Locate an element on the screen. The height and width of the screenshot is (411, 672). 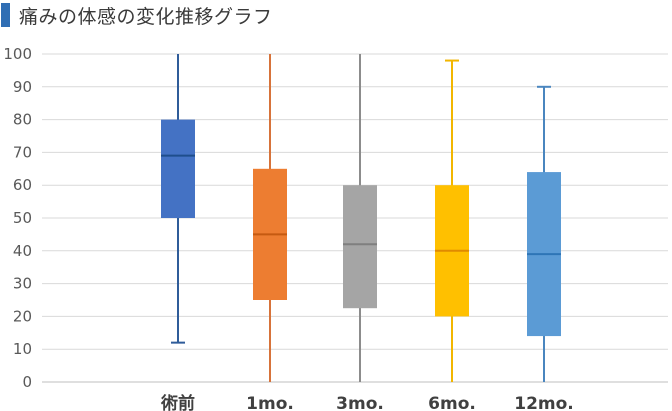
y-tick-label: 0 is located at coordinates (27, 382).